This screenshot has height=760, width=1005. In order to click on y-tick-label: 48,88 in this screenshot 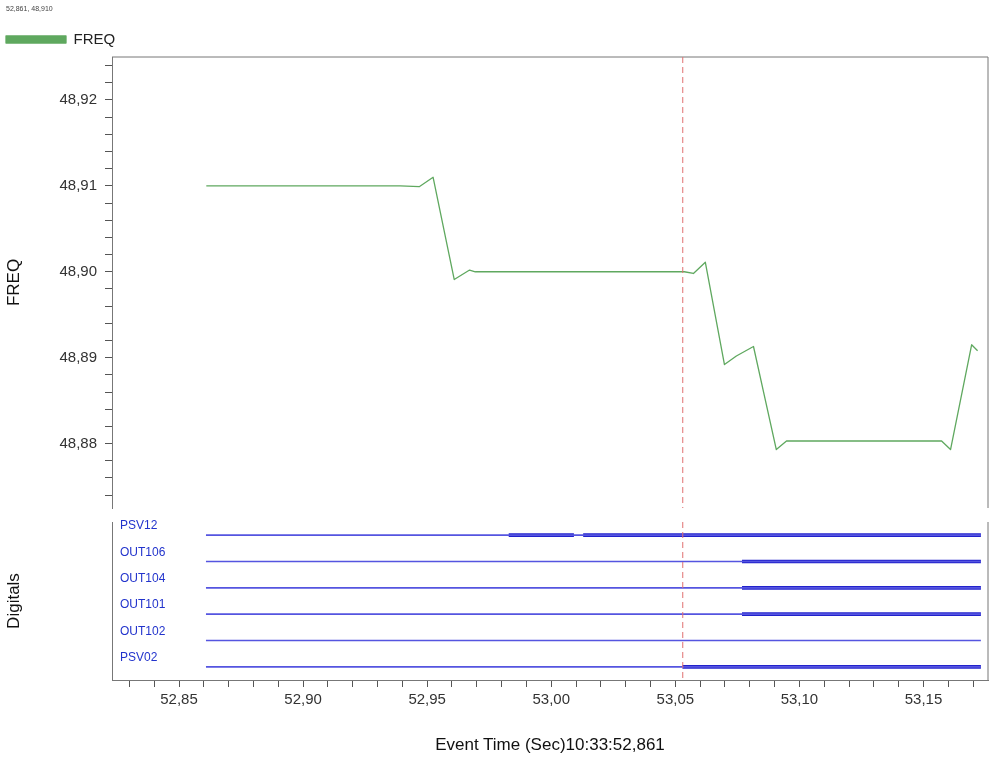, I will do `click(78, 442)`.